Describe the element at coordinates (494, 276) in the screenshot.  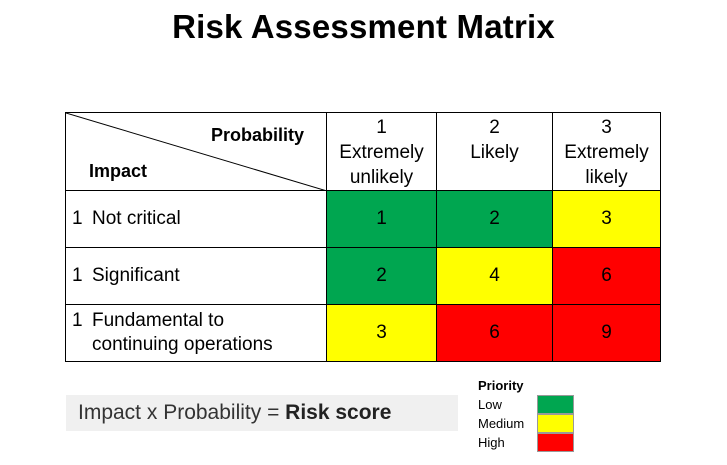
I see `score-cell: 4` at that location.